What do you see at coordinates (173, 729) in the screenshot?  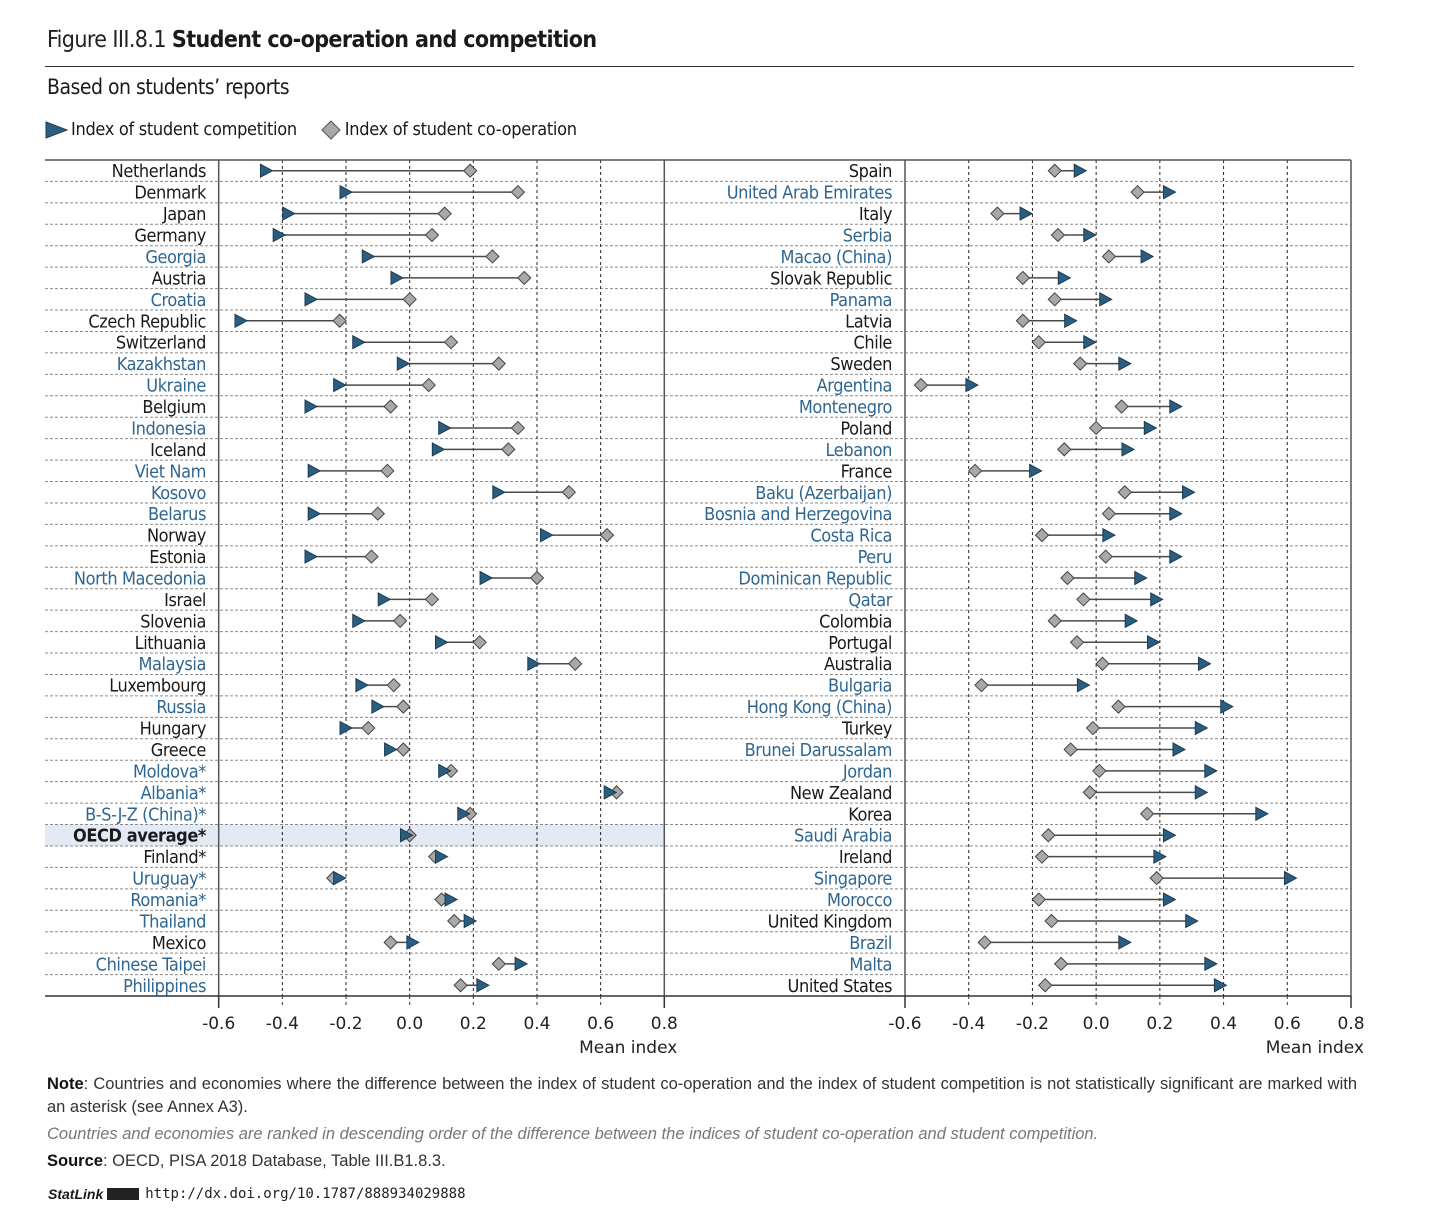 I see `country-label: Hungary` at bounding box center [173, 729].